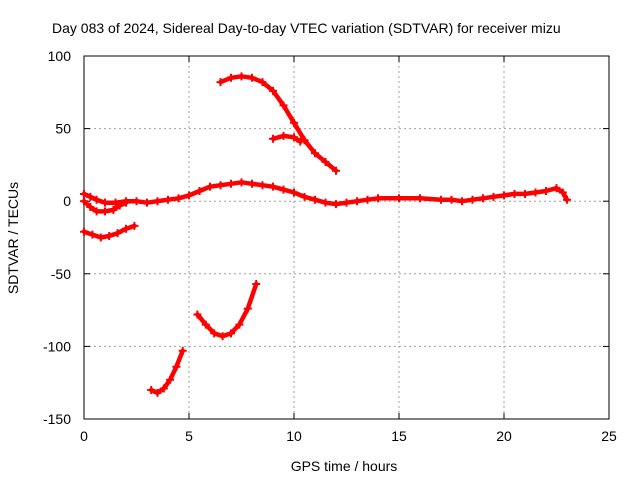 This screenshot has width=640, height=480. I want to click on x-tick-label: 0, so click(84, 436).